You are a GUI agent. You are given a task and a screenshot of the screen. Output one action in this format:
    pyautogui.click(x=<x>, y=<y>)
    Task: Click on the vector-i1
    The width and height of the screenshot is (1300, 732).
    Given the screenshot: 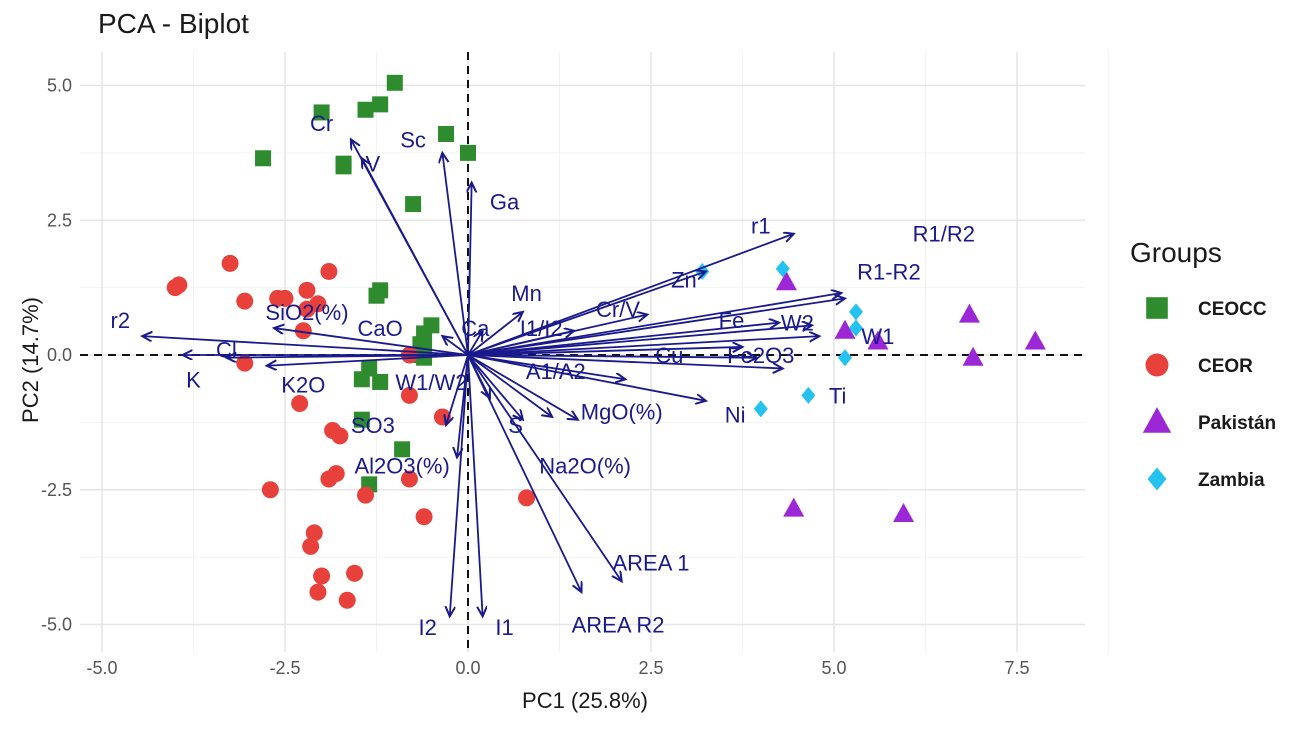 What is the action you would take?
    pyautogui.click(x=475, y=485)
    